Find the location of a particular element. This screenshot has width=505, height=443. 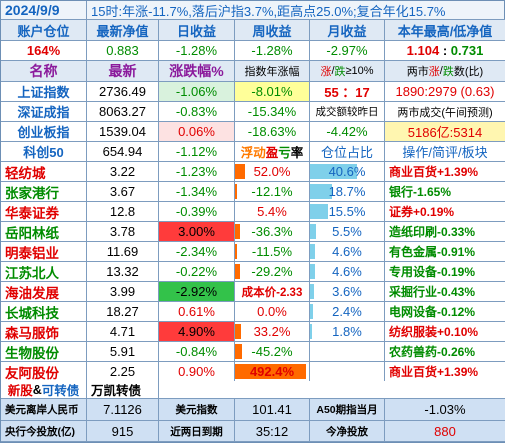

holding-chg: -0.84% is located at coordinates (197, 352).